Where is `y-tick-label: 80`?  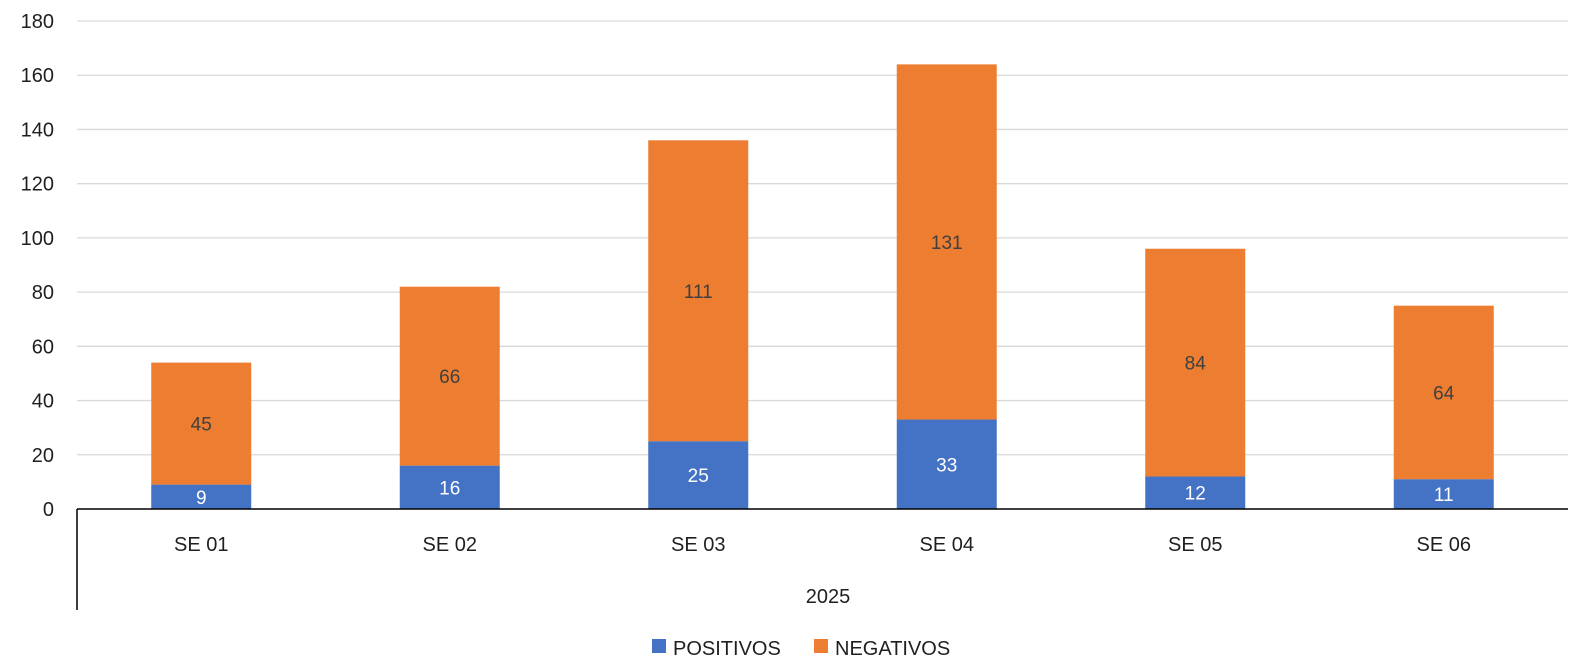 y-tick-label: 80 is located at coordinates (43, 293).